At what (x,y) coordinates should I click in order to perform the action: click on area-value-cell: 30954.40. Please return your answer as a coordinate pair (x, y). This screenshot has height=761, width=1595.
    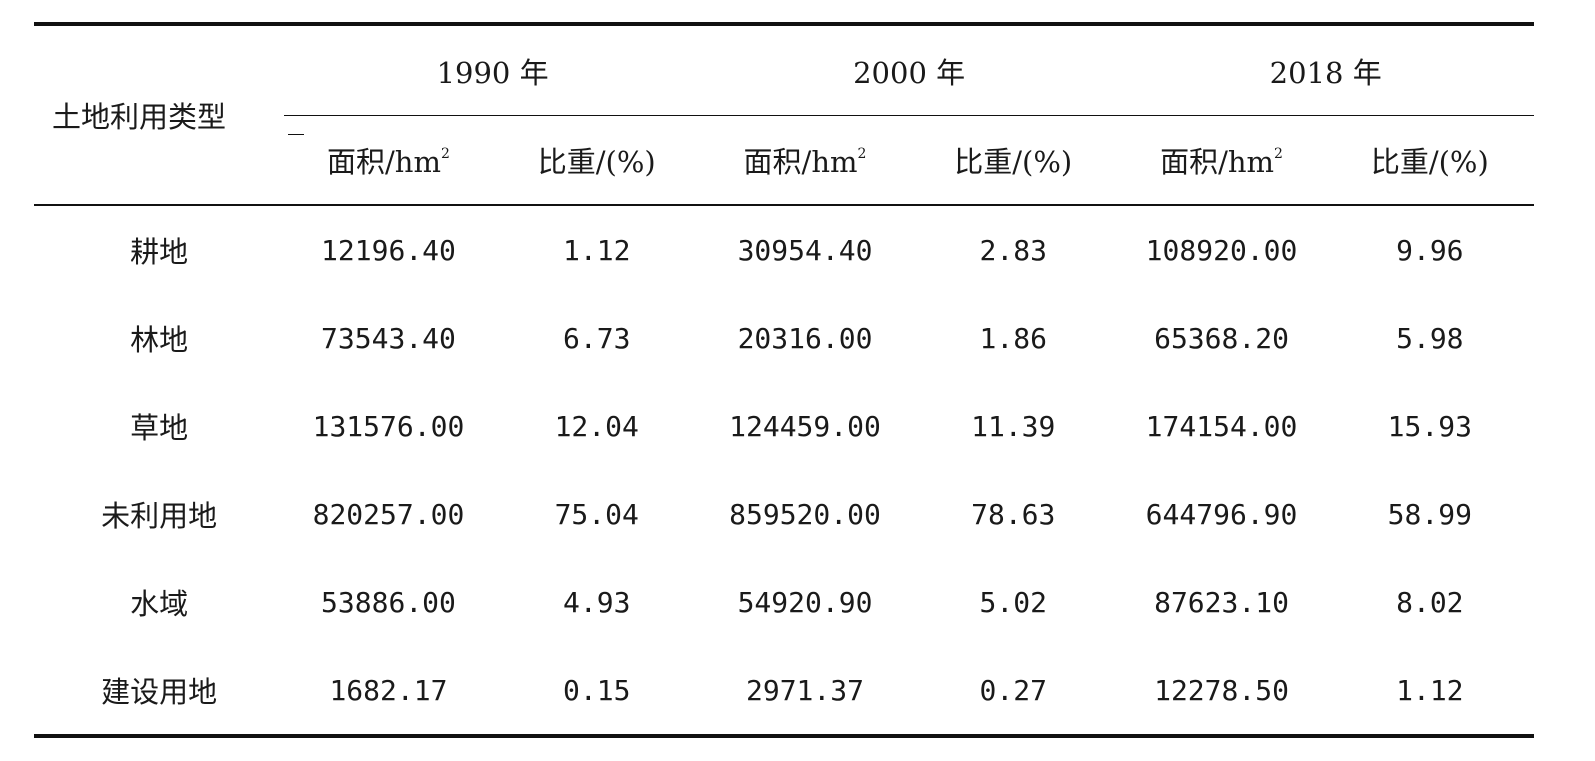
    Looking at the image, I should click on (805, 250).